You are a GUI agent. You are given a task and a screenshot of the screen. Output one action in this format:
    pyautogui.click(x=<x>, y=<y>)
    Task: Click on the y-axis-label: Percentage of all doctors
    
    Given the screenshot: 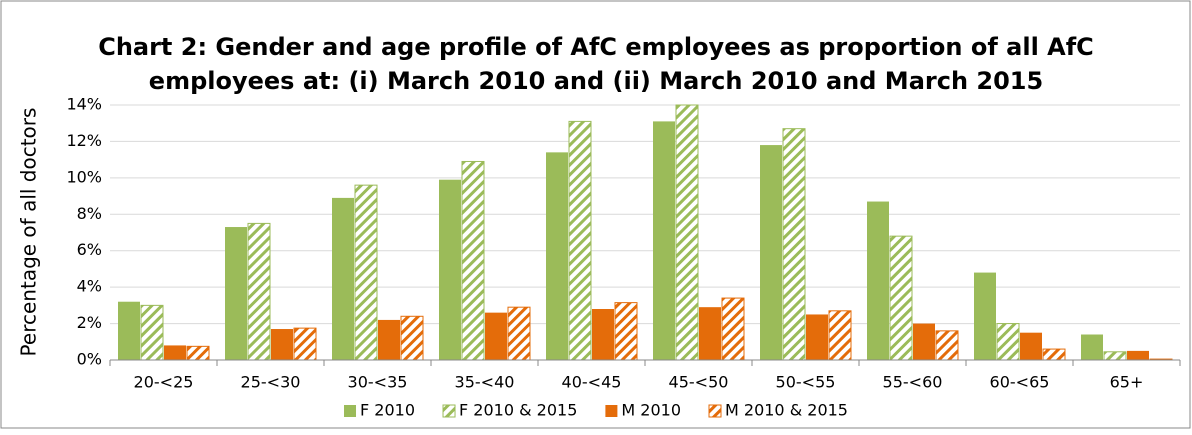 What is the action you would take?
    pyautogui.click(x=29, y=232)
    